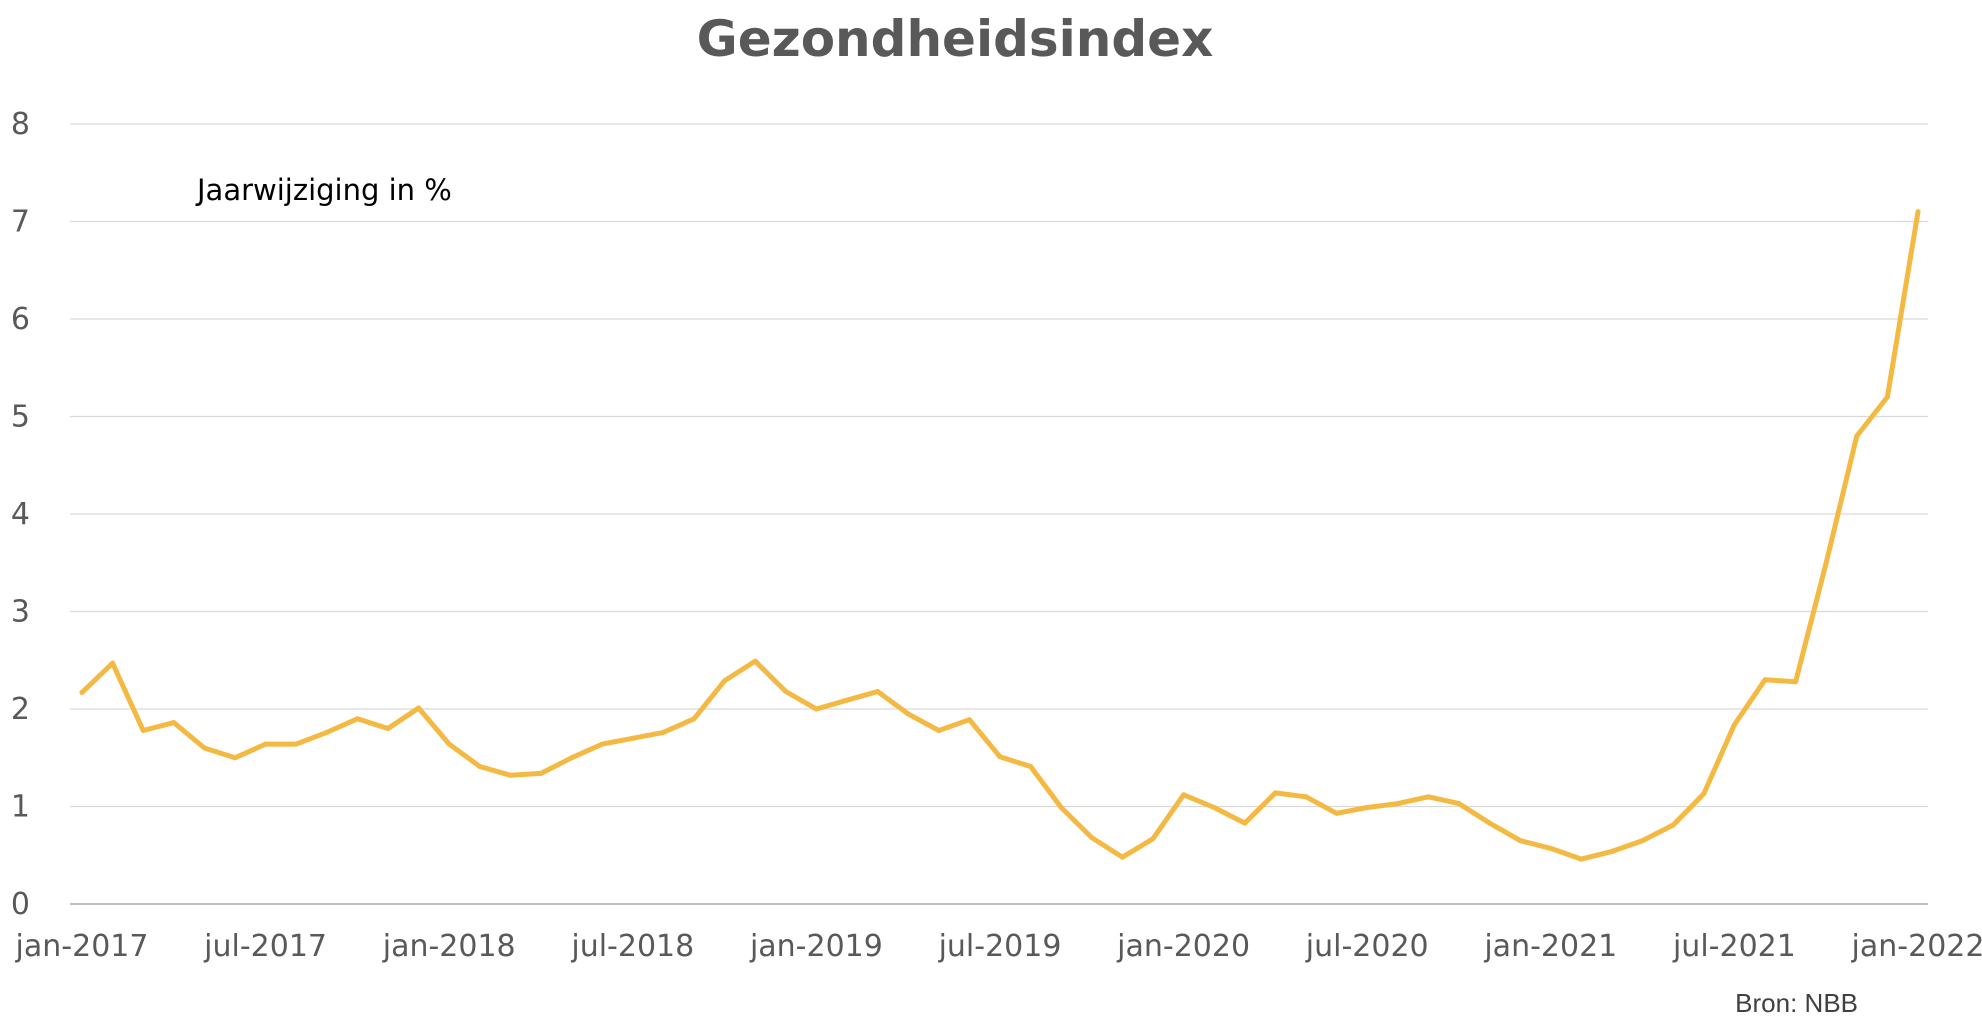  What do you see at coordinates (449, 946) in the screenshot?
I see `x-tick-label: jan-2018` at bounding box center [449, 946].